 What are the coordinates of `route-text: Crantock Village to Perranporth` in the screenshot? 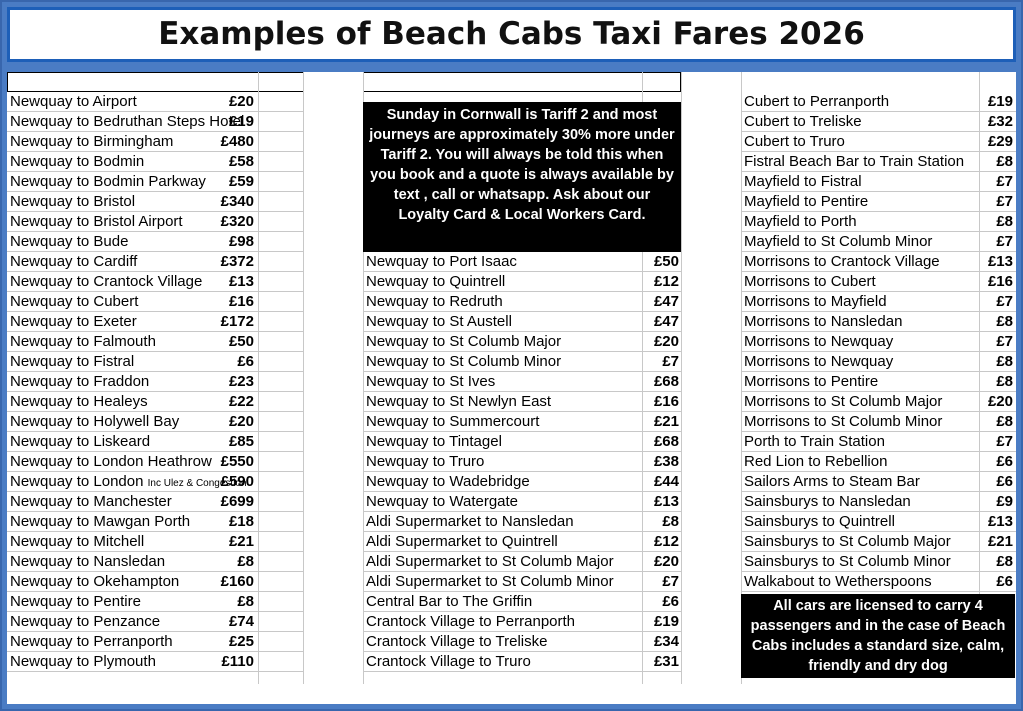 It's located at (471, 621).